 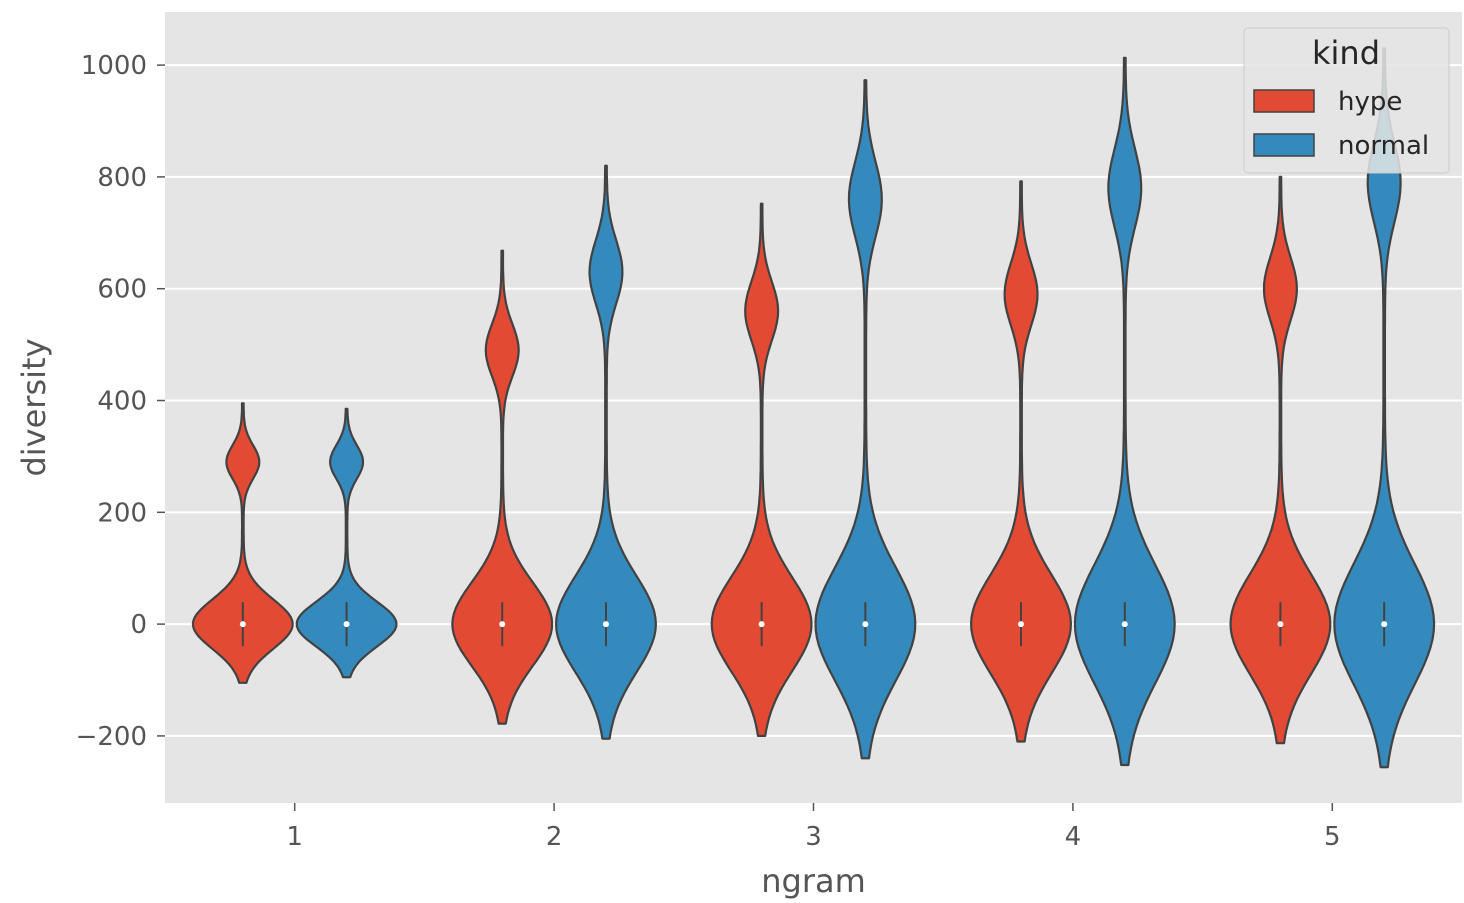 I want to click on y-axis-label: diversity, so click(x=34, y=407).